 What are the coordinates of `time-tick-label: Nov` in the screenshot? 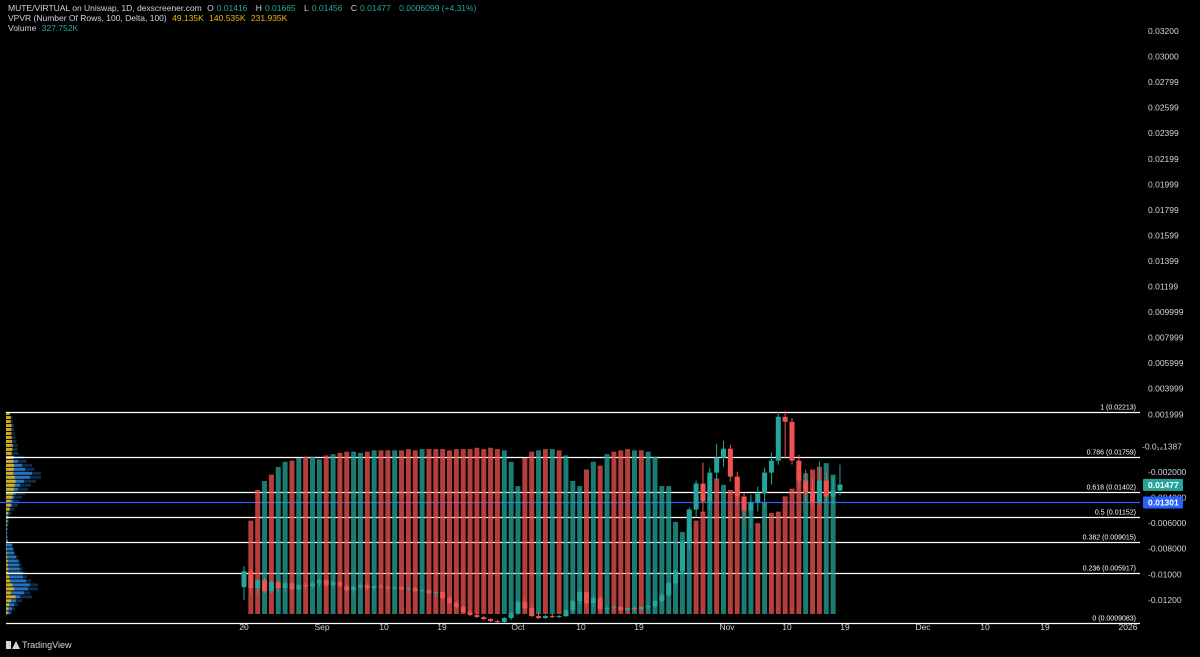 It's located at (727, 627).